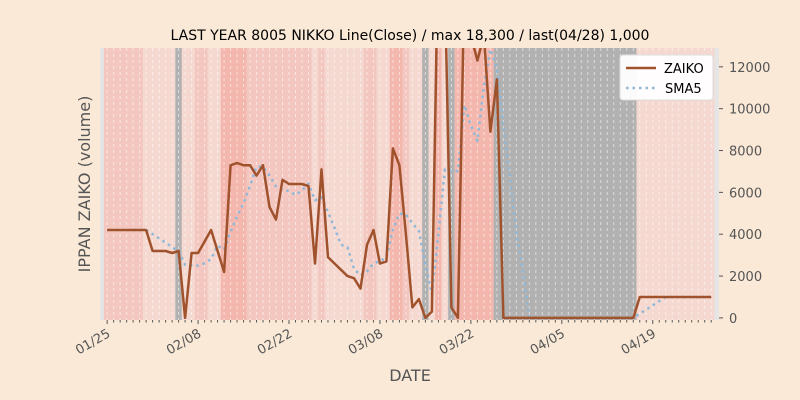 The height and width of the screenshot is (400, 800). What do you see at coordinates (733, 319) in the screenshot?
I see `y-tick-label: 0` at bounding box center [733, 319].